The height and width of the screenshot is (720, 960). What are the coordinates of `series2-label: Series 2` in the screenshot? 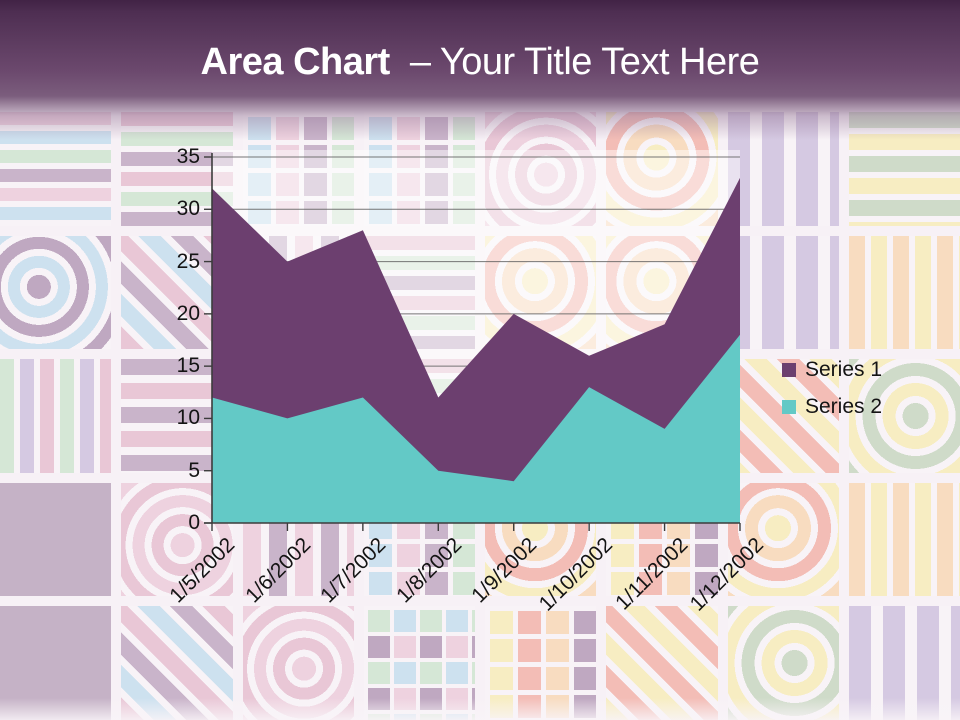 It's located at (844, 406).